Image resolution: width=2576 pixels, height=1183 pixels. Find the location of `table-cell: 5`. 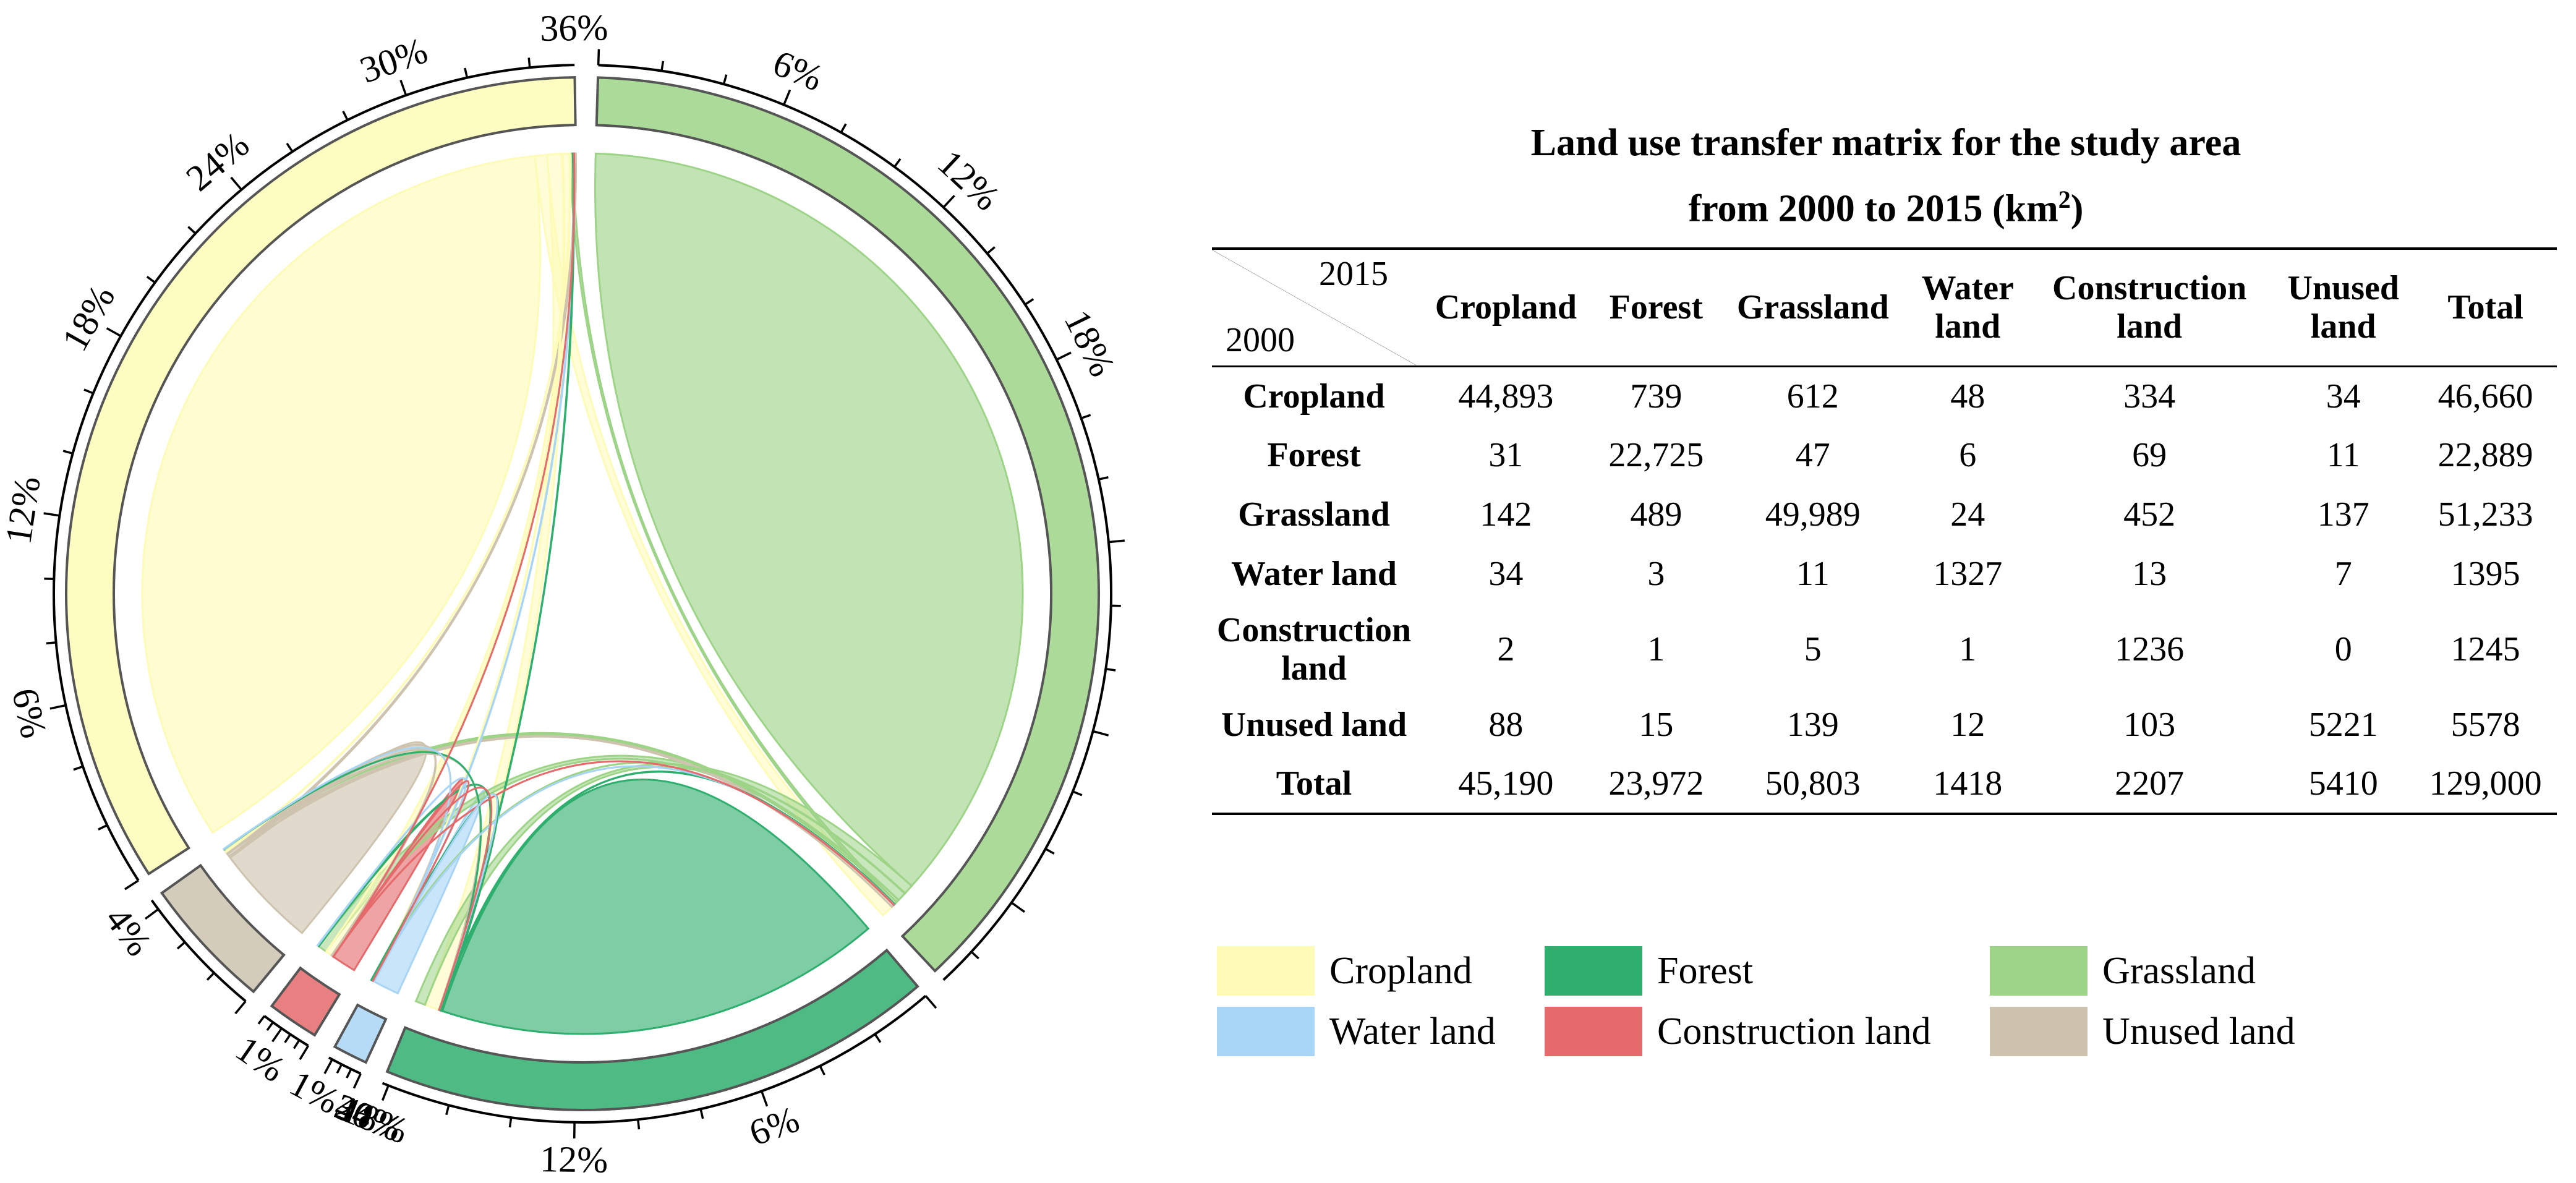

table-cell: 5 is located at coordinates (1813, 649).